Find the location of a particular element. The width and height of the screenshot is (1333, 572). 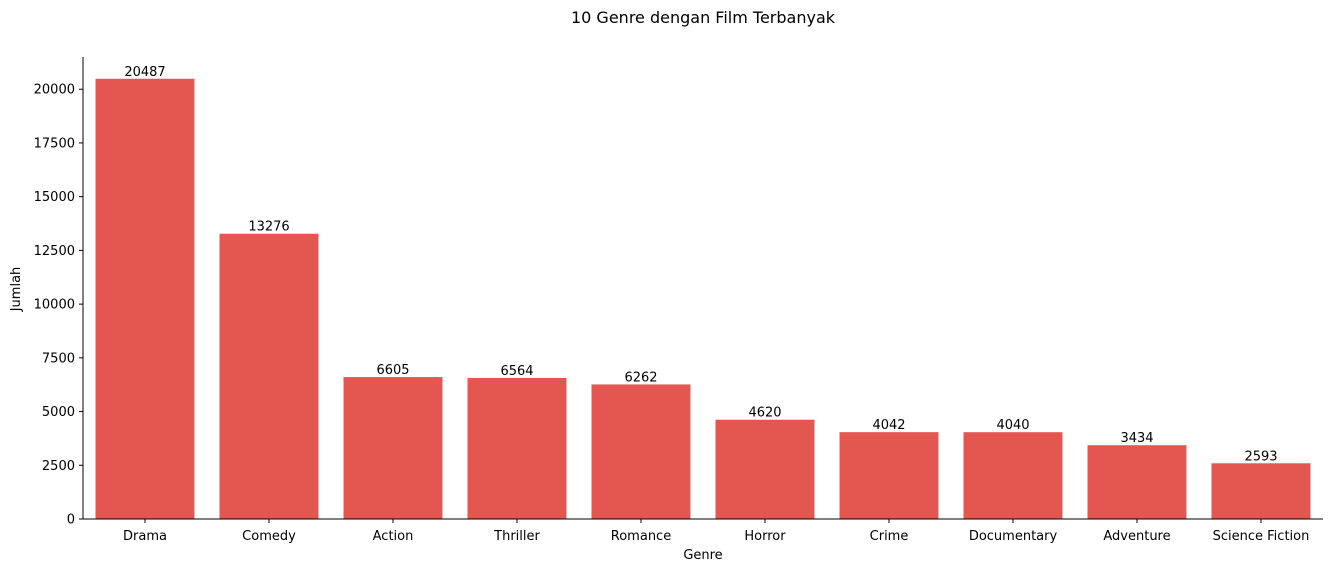

x-tick-label: Drama is located at coordinates (145, 536).